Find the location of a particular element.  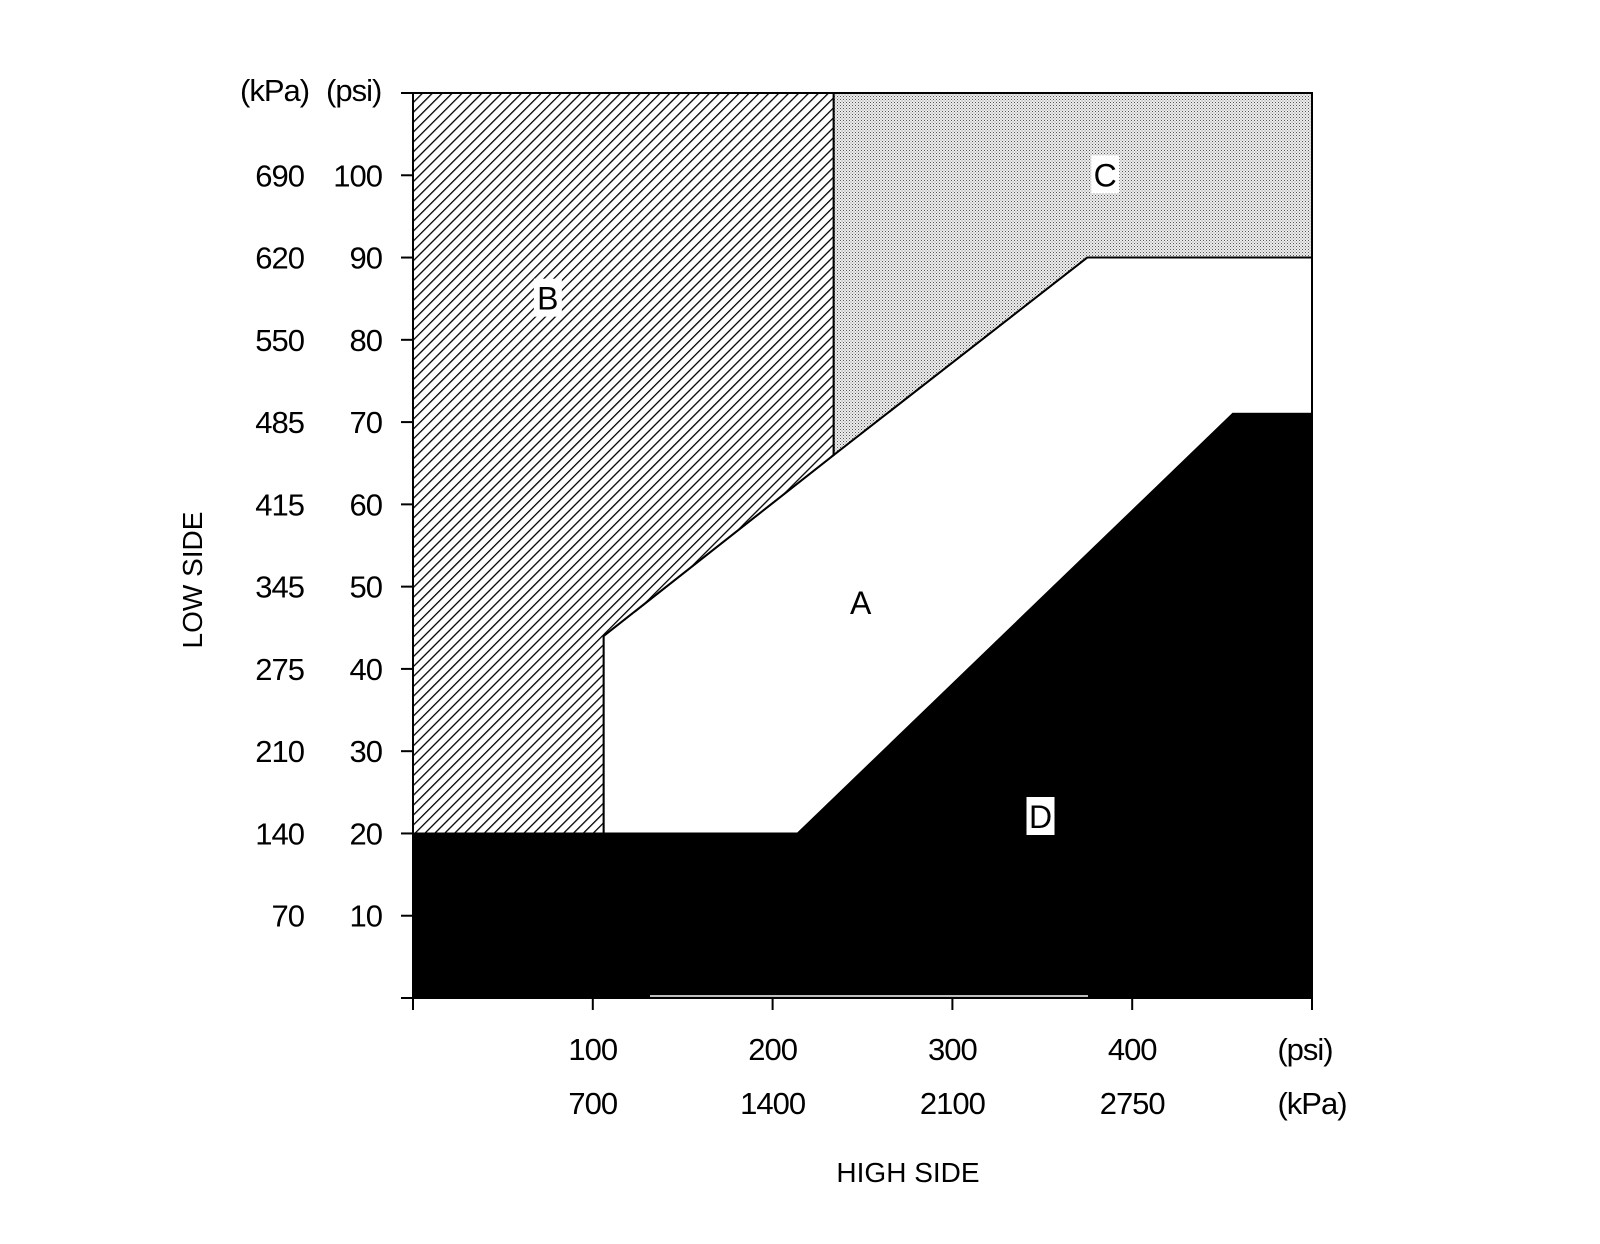

y-unit-label-kpa: (kPa) is located at coordinates (274, 90).